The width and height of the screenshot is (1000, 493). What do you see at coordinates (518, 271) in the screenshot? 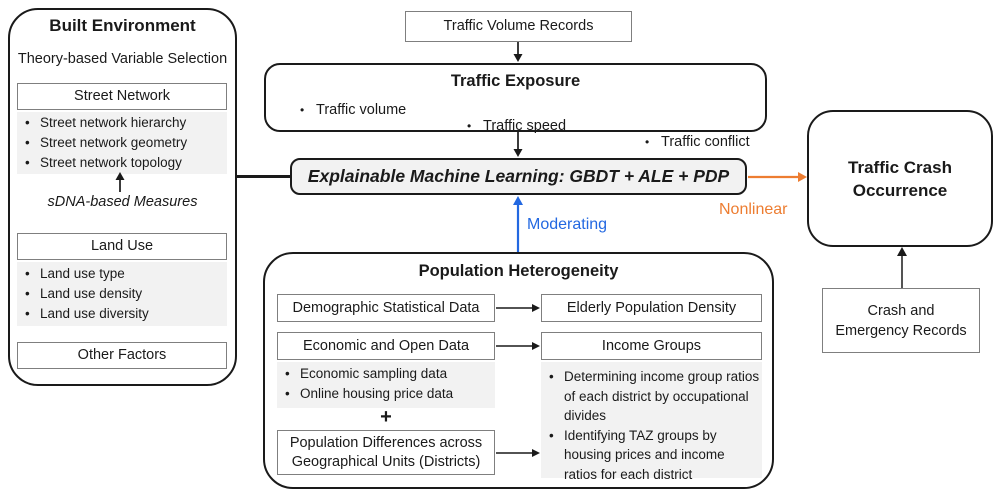
I see `population-heterogeneity-title: Population Heterogeneity` at bounding box center [518, 271].